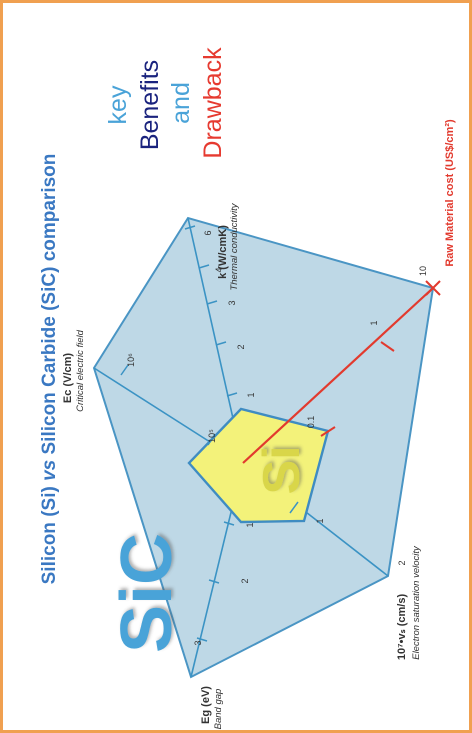 The image size is (472, 733). I want to click on series-si-area, so click(258, 465).